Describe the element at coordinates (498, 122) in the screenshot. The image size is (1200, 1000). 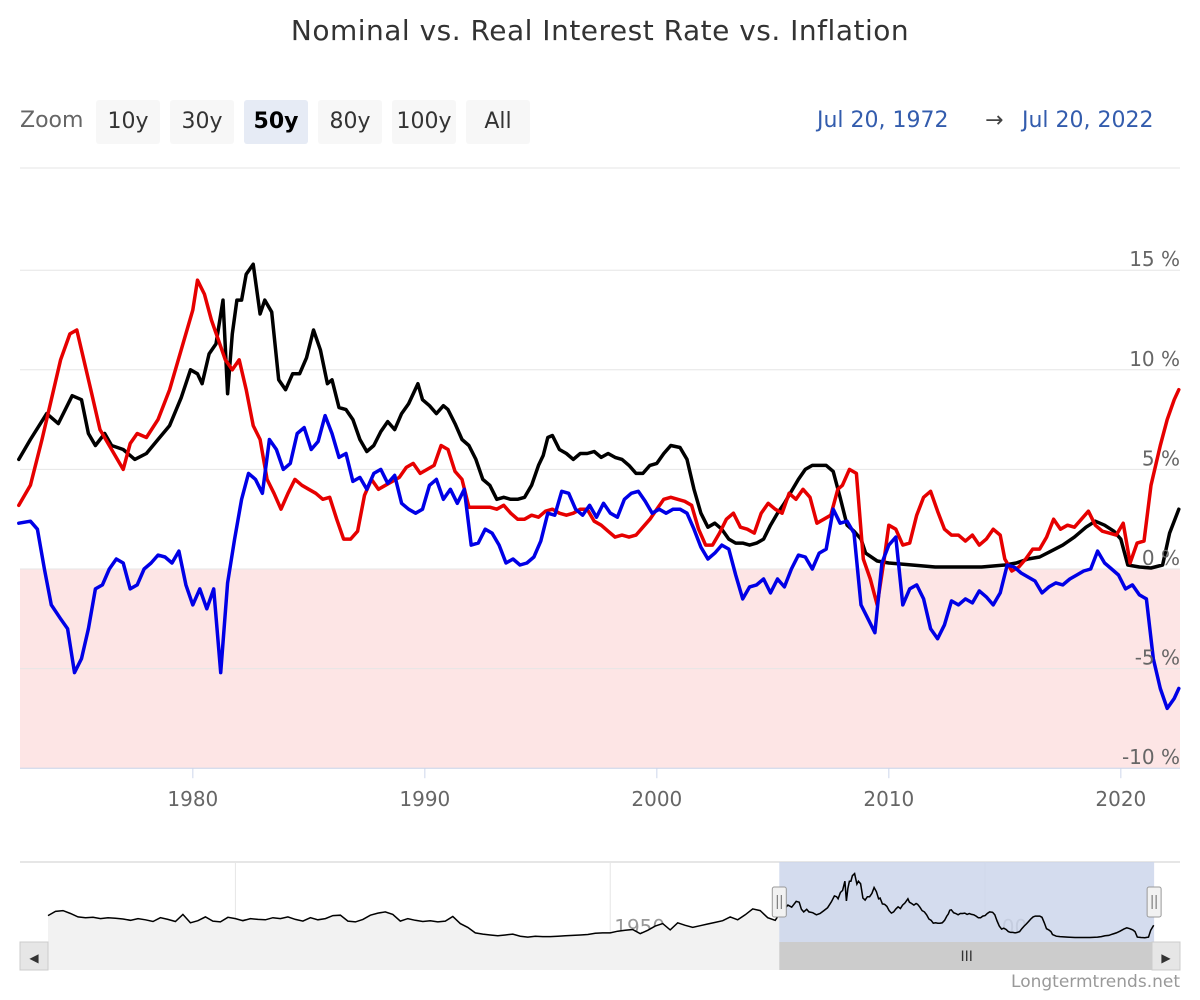
I see `zoom-button-All: All` at that location.